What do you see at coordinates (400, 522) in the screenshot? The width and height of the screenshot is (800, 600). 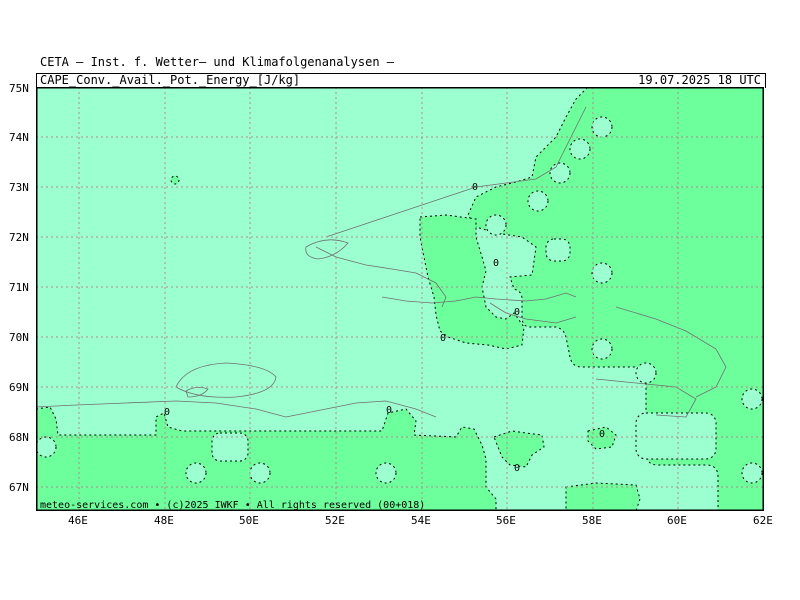 I see `lon-axis: 46E 48E 50E 52E 54E 56E 58E 60E 62E` at bounding box center [400, 522].